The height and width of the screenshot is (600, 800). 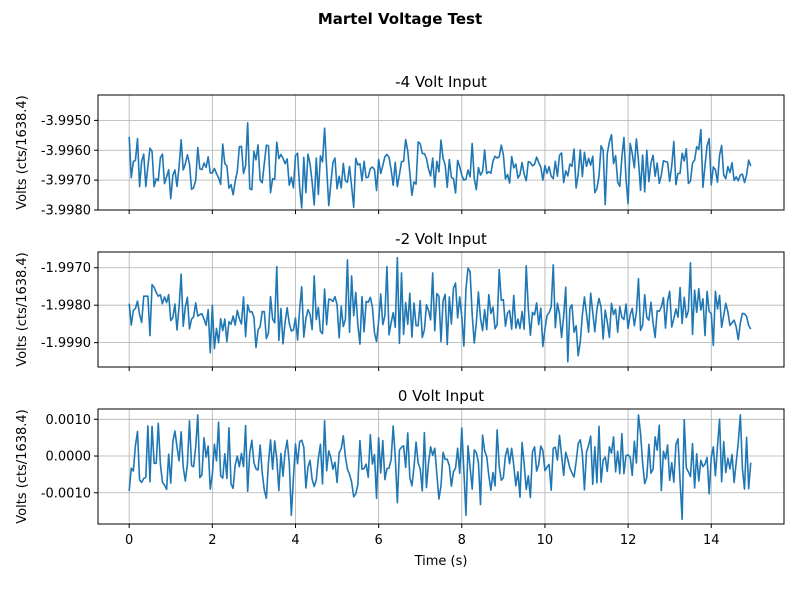 What do you see at coordinates (69, 457) in the screenshot?
I see `y-tick-label: 0.0000` at bounding box center [69, 457].